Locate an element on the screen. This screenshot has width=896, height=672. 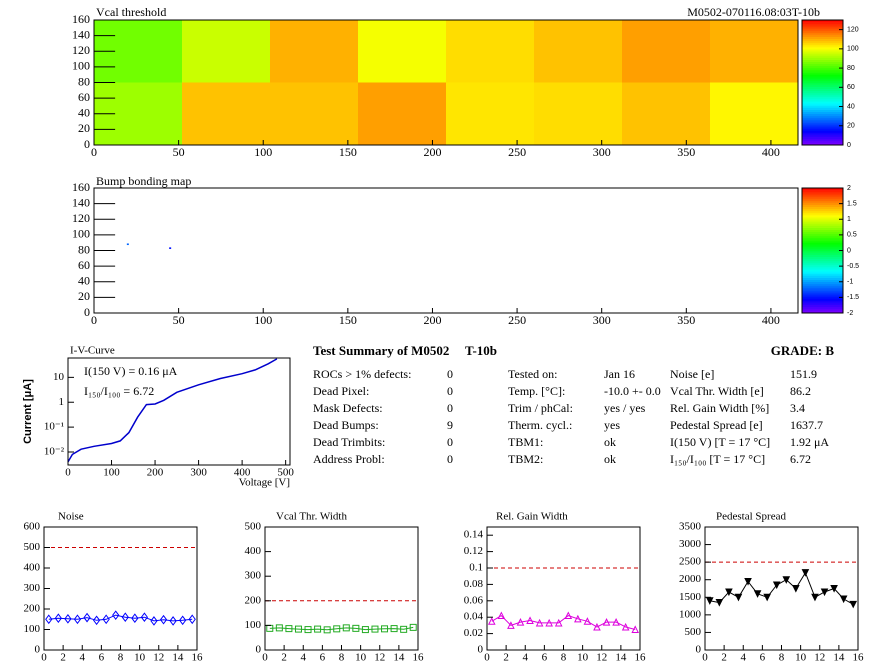
x-tick-label: 10 is located at coordinates (140, 658).